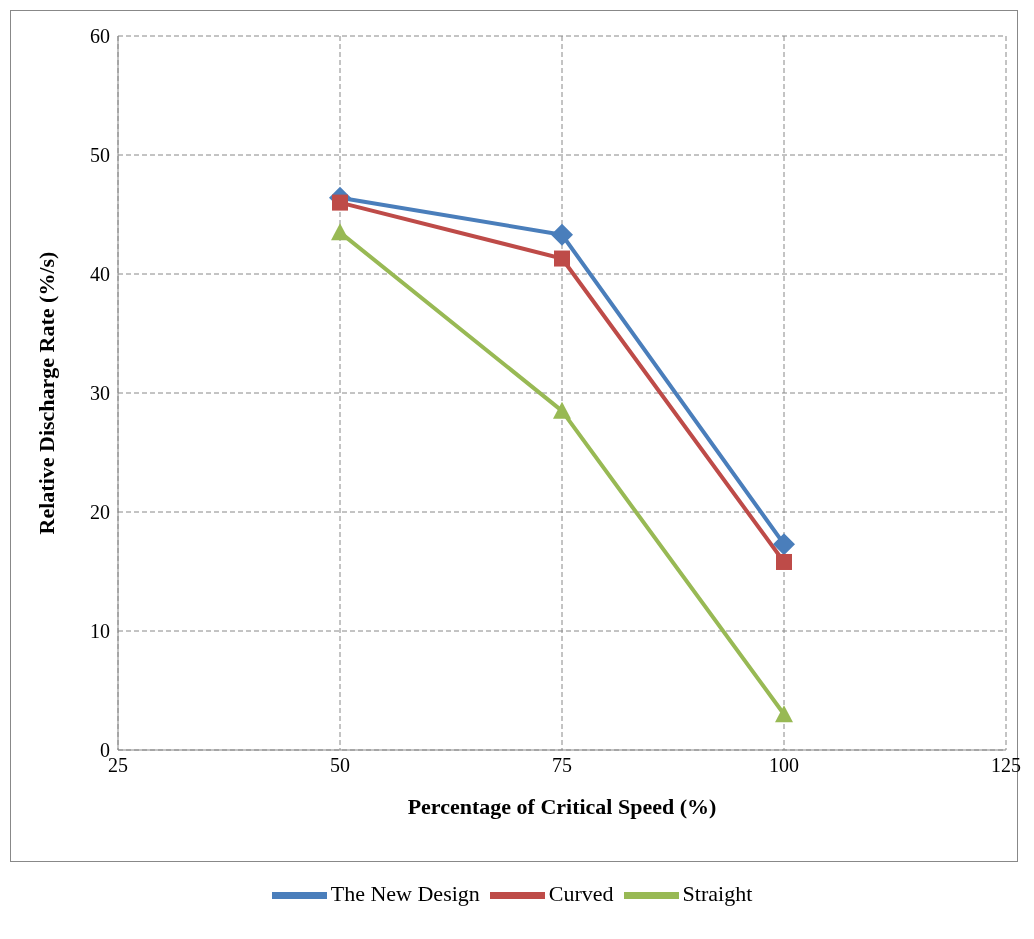 Image resolution: width=1034 pixels, height=939 pixels. Describe the element at coordinates (405, 893) in the screenshot. I see `legend-label: The New Design` at that location.